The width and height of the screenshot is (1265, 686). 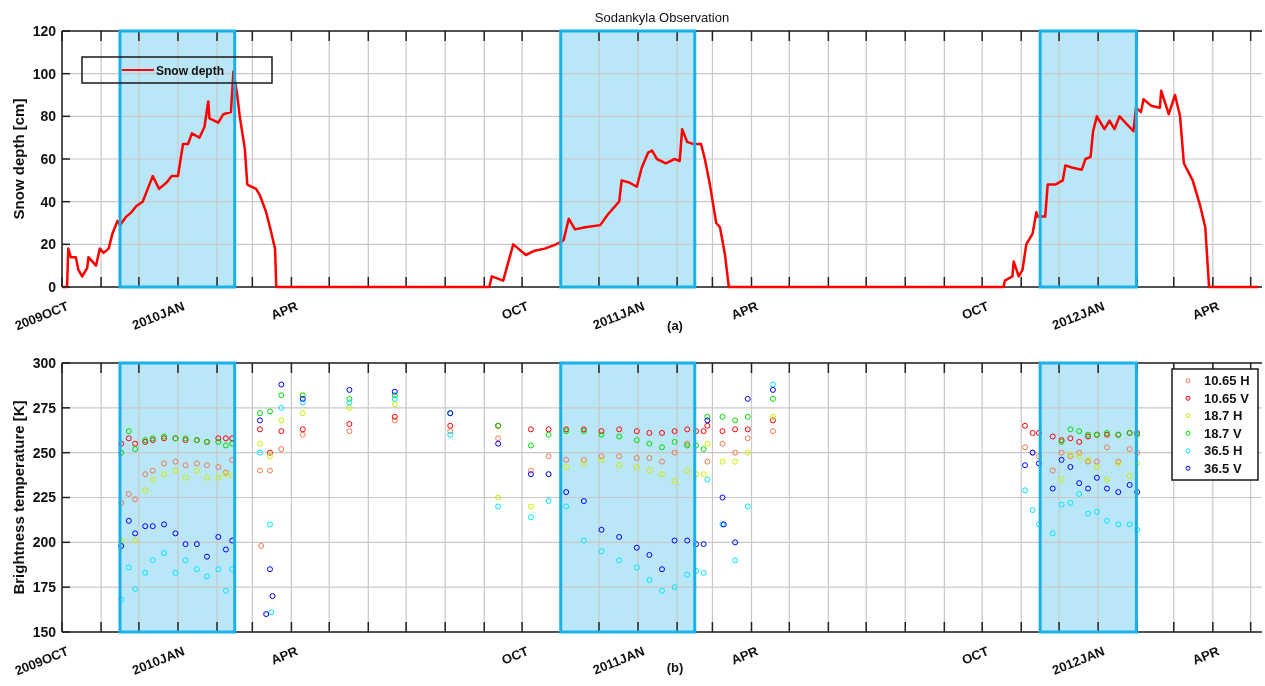 I want to click on legend-label: 18.7 H, so click(x=1223, y=416).